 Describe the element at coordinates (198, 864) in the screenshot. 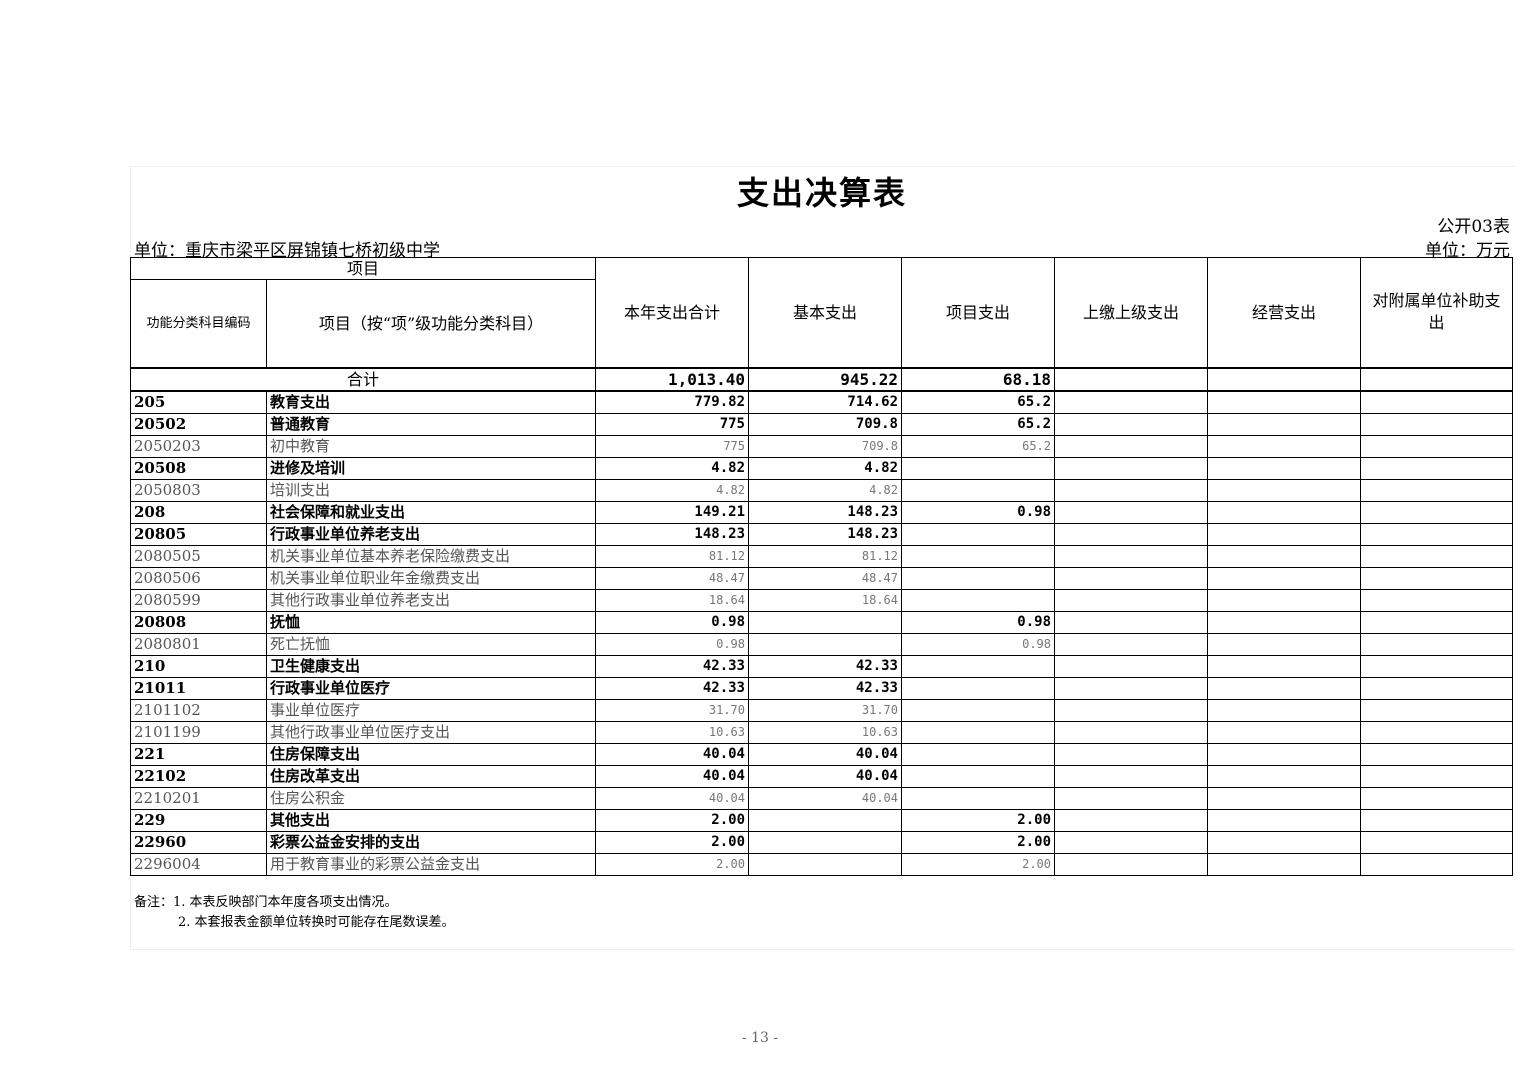

I see `row-code: 2296004` at that location.